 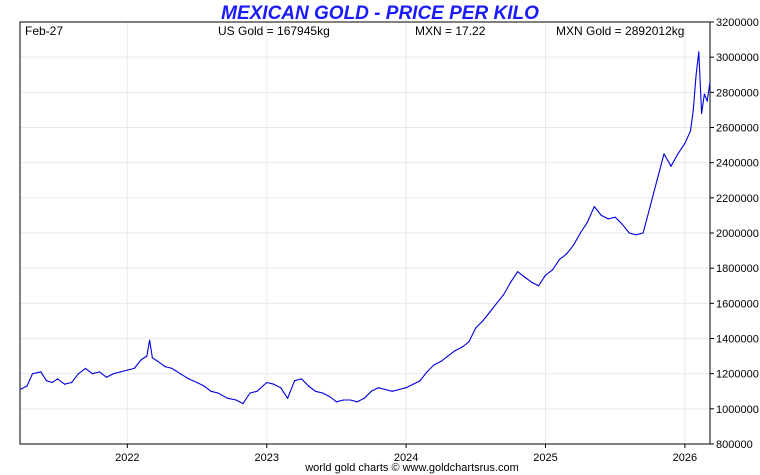 What do you see at coordinates (737, 58) in the screenshot?
I see `y-tick-label: 3000000` at bounding box center [737, 58].